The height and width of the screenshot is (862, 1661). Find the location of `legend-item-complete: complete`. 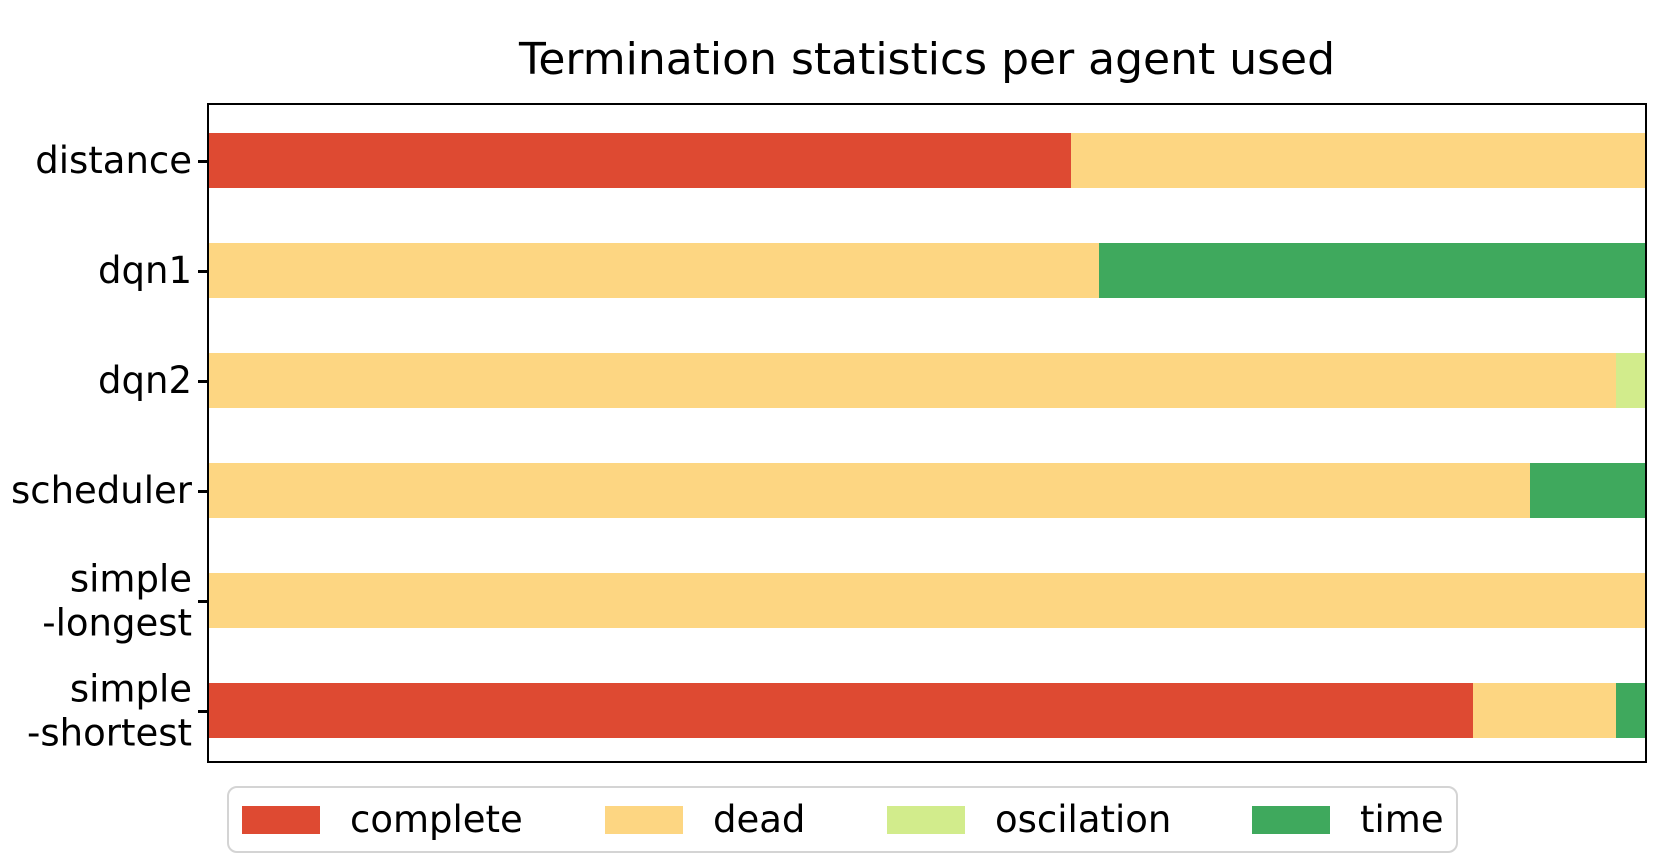

legend-item-complete: complete is located at coordinates (382, 819).